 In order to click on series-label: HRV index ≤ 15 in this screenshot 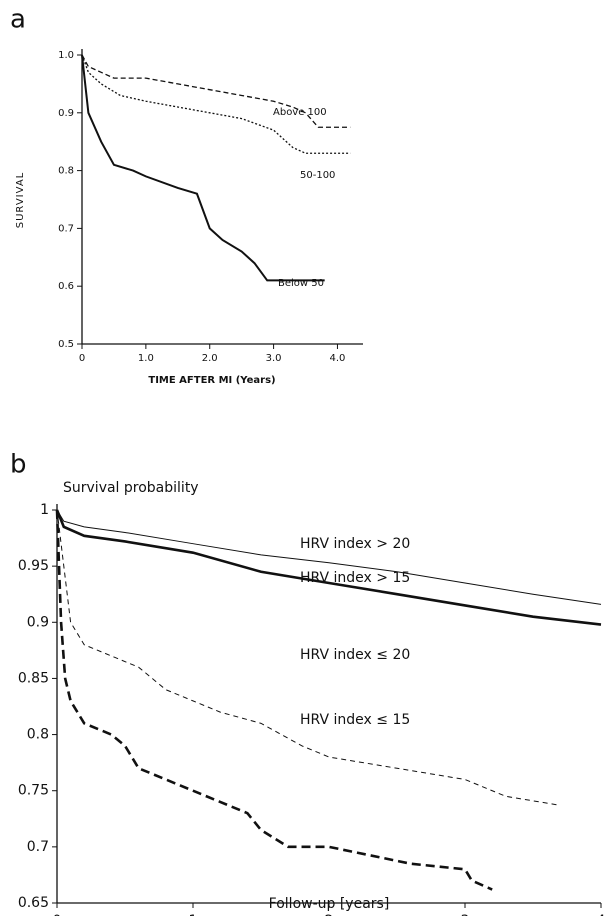, I will do `click(355, 720)`.